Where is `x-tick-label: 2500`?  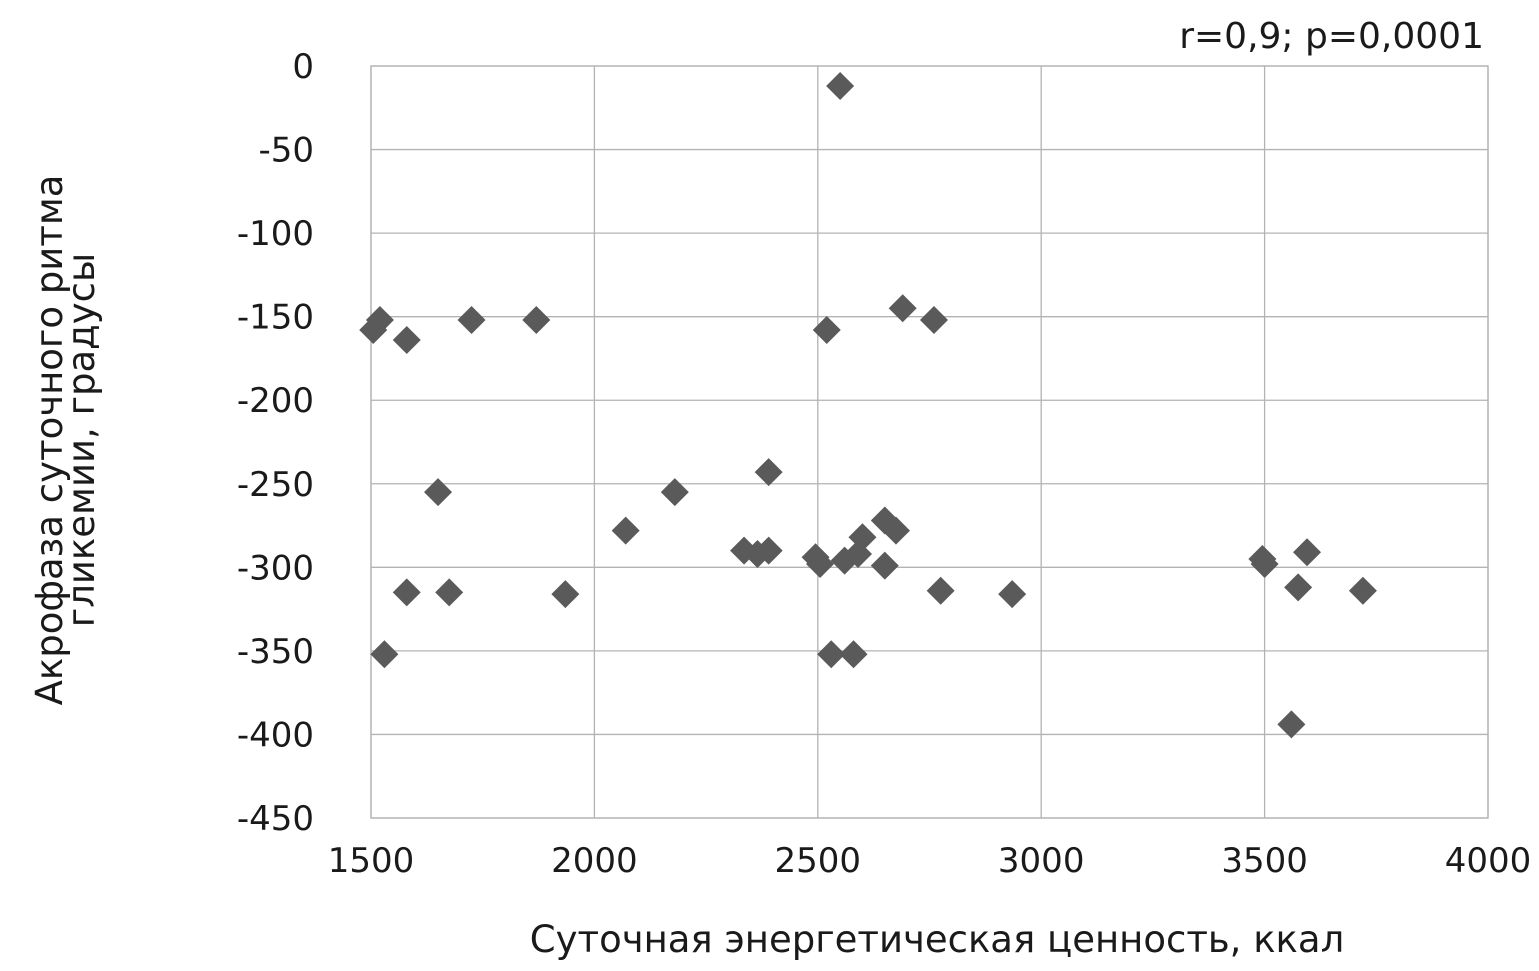
x-tick-label: 2500 is located at coordinates (818, 861).